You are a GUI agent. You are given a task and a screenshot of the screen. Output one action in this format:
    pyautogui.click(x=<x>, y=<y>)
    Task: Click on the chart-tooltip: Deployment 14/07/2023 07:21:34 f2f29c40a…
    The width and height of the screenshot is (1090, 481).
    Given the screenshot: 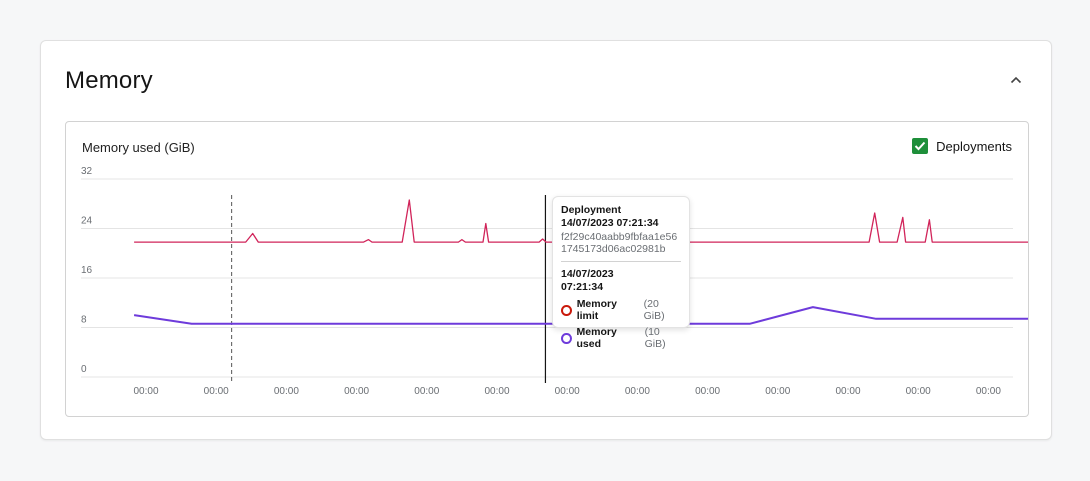 What is the action you would take?
    pyautogui.click(x=621, y=273)
    